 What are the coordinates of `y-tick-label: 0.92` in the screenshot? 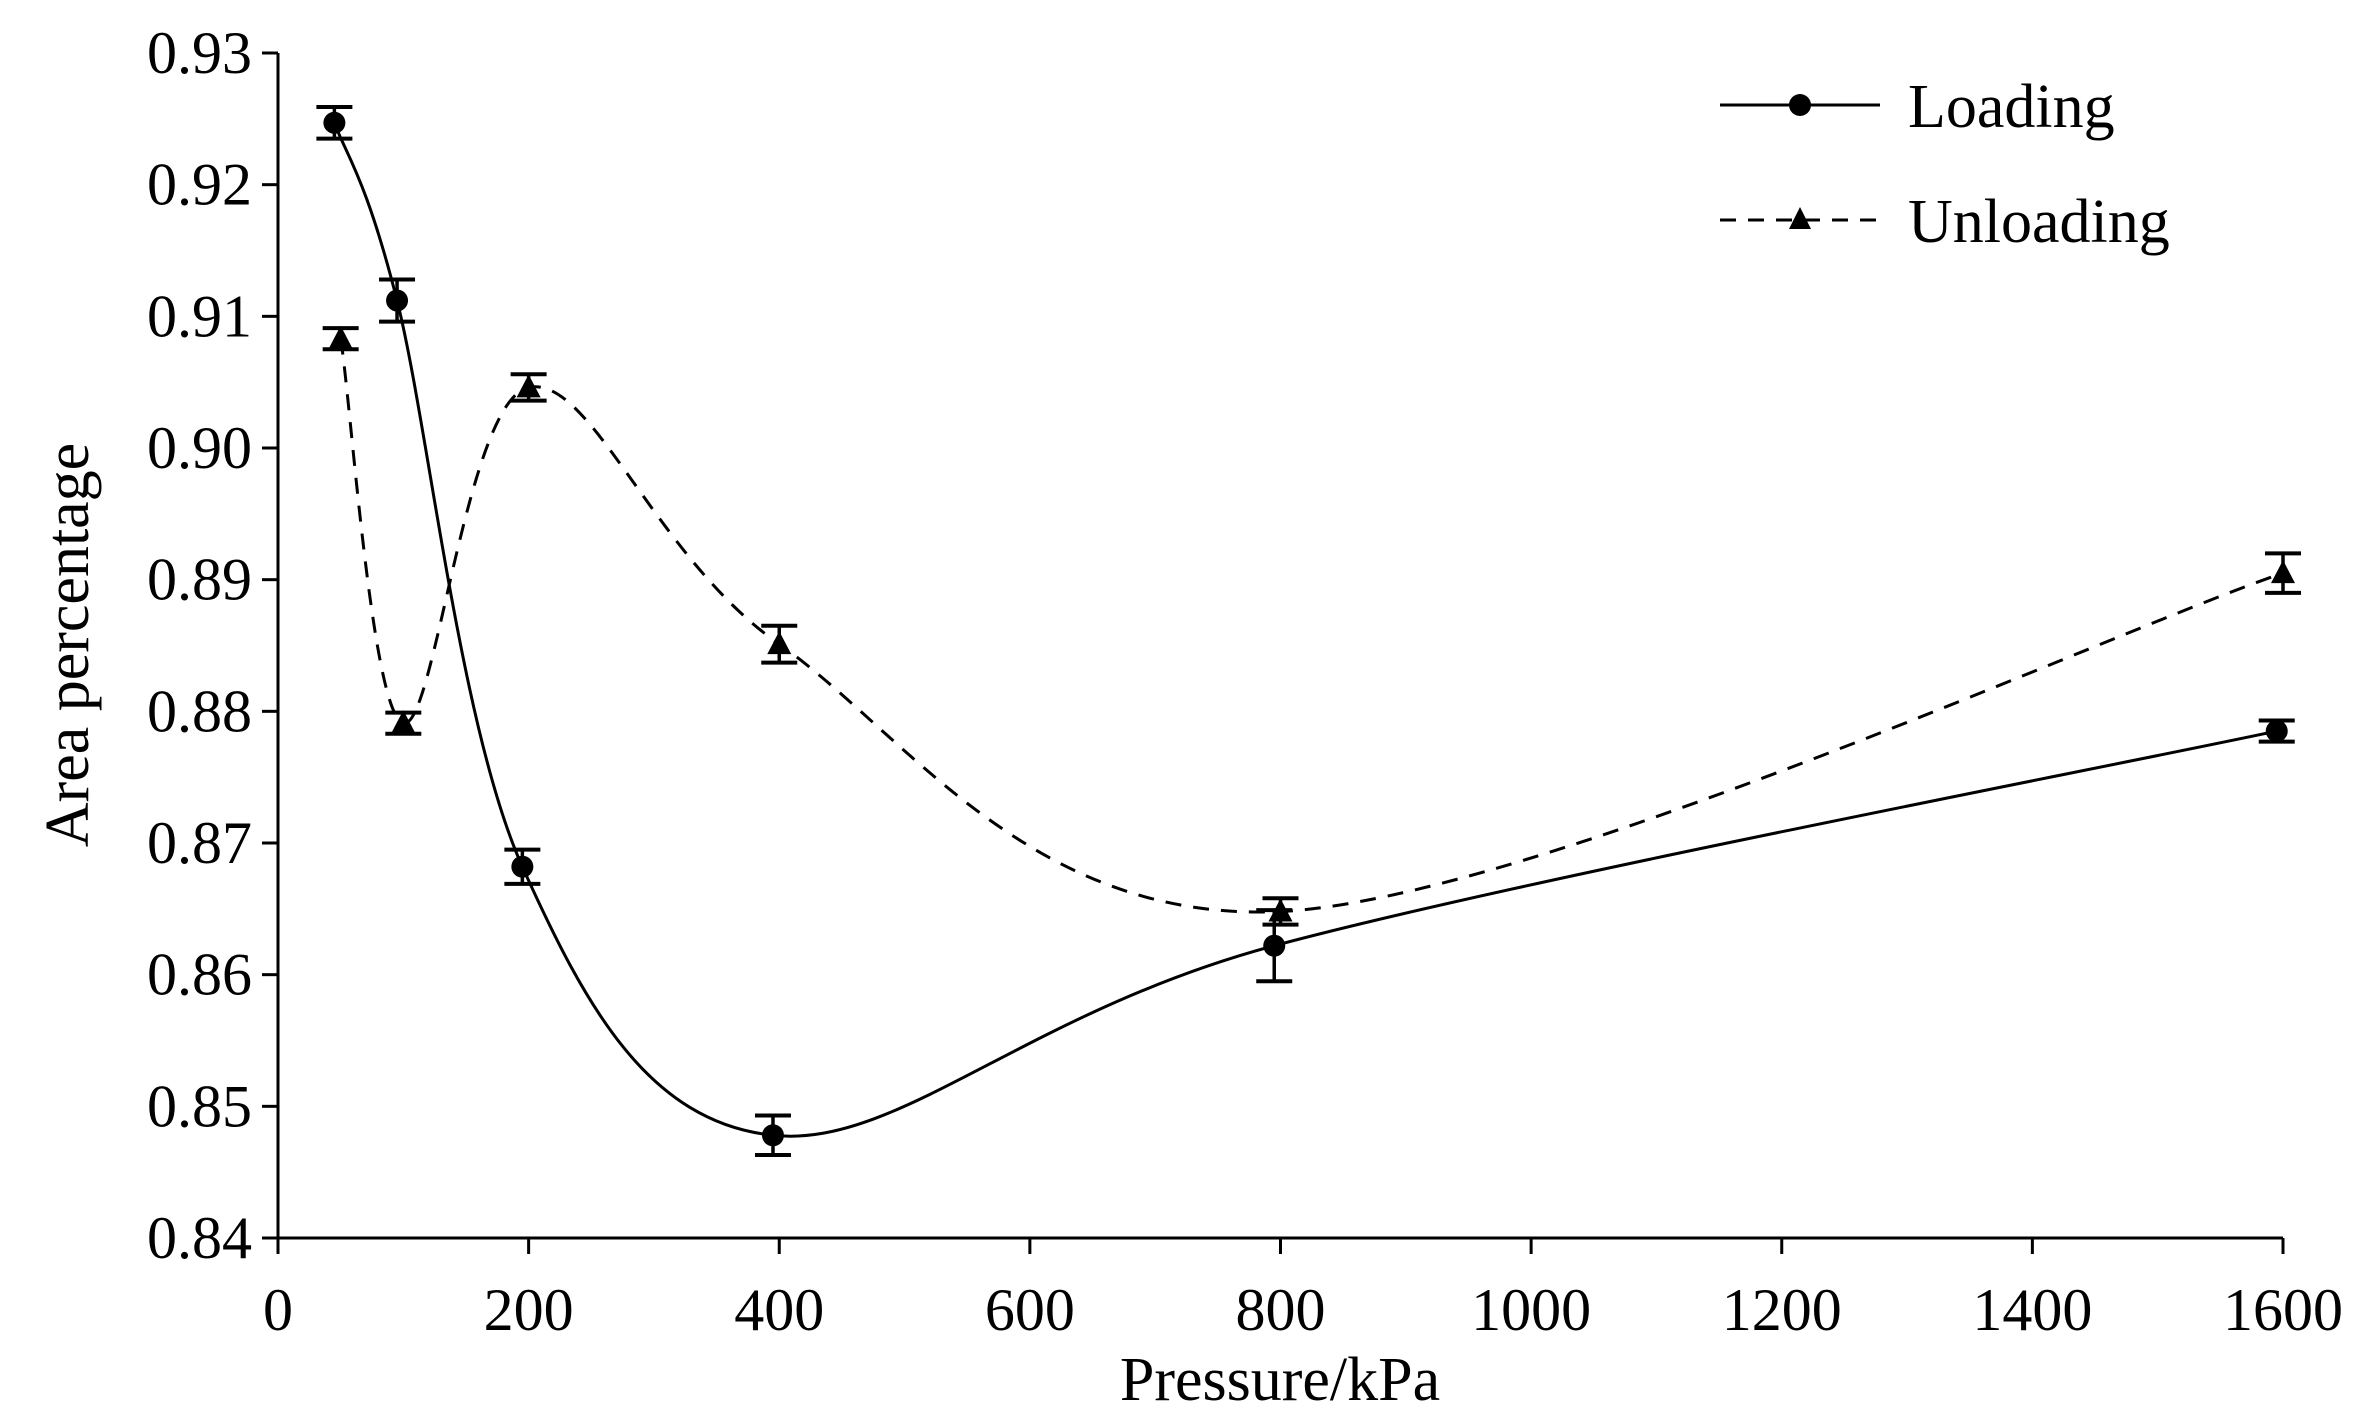 It's located at (199, 185).